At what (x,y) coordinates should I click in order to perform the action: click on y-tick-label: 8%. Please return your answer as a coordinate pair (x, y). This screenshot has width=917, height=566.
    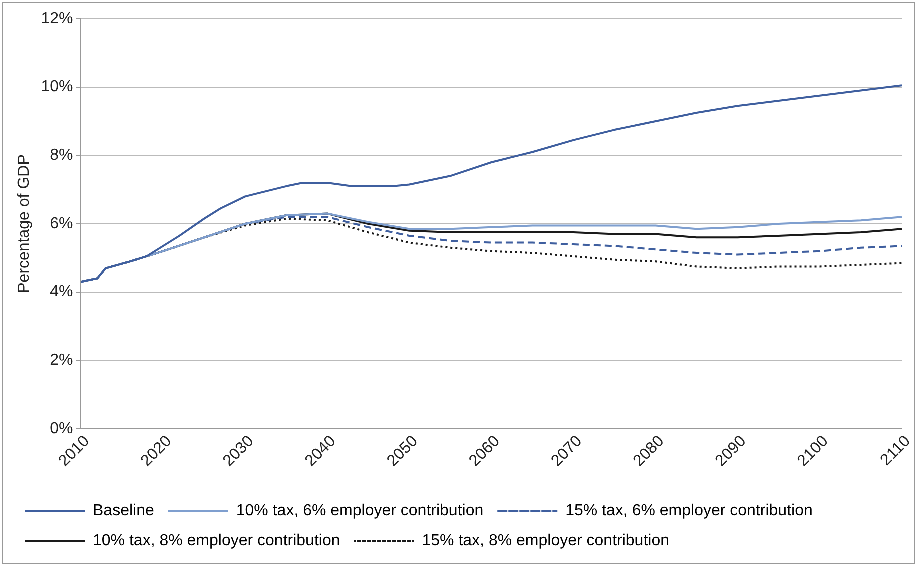
    Looking at the image, I should click on (62, 155).